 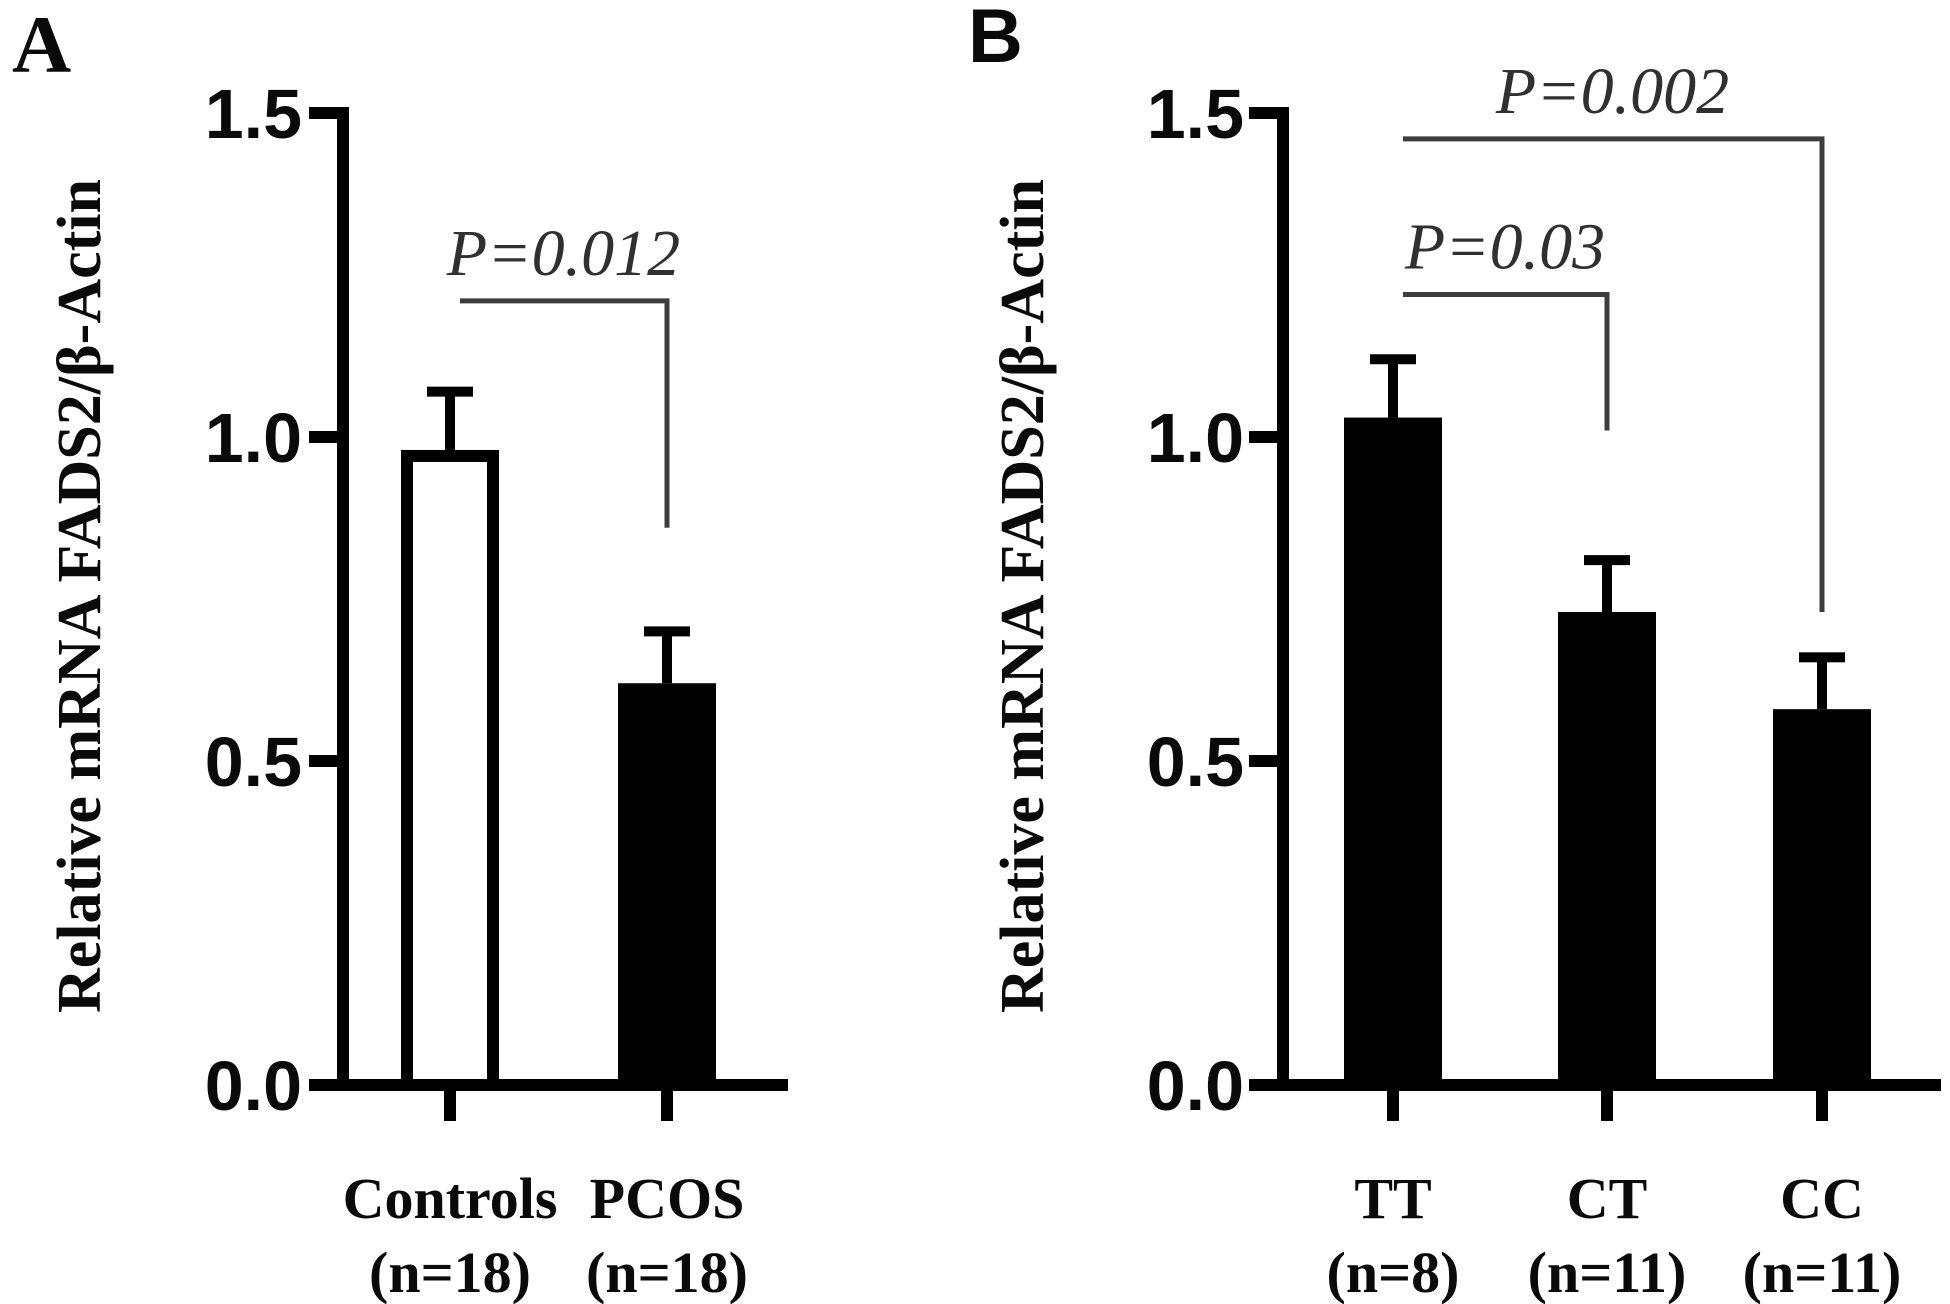 I want to click on panel-label: B, so click(x=995, y=39).